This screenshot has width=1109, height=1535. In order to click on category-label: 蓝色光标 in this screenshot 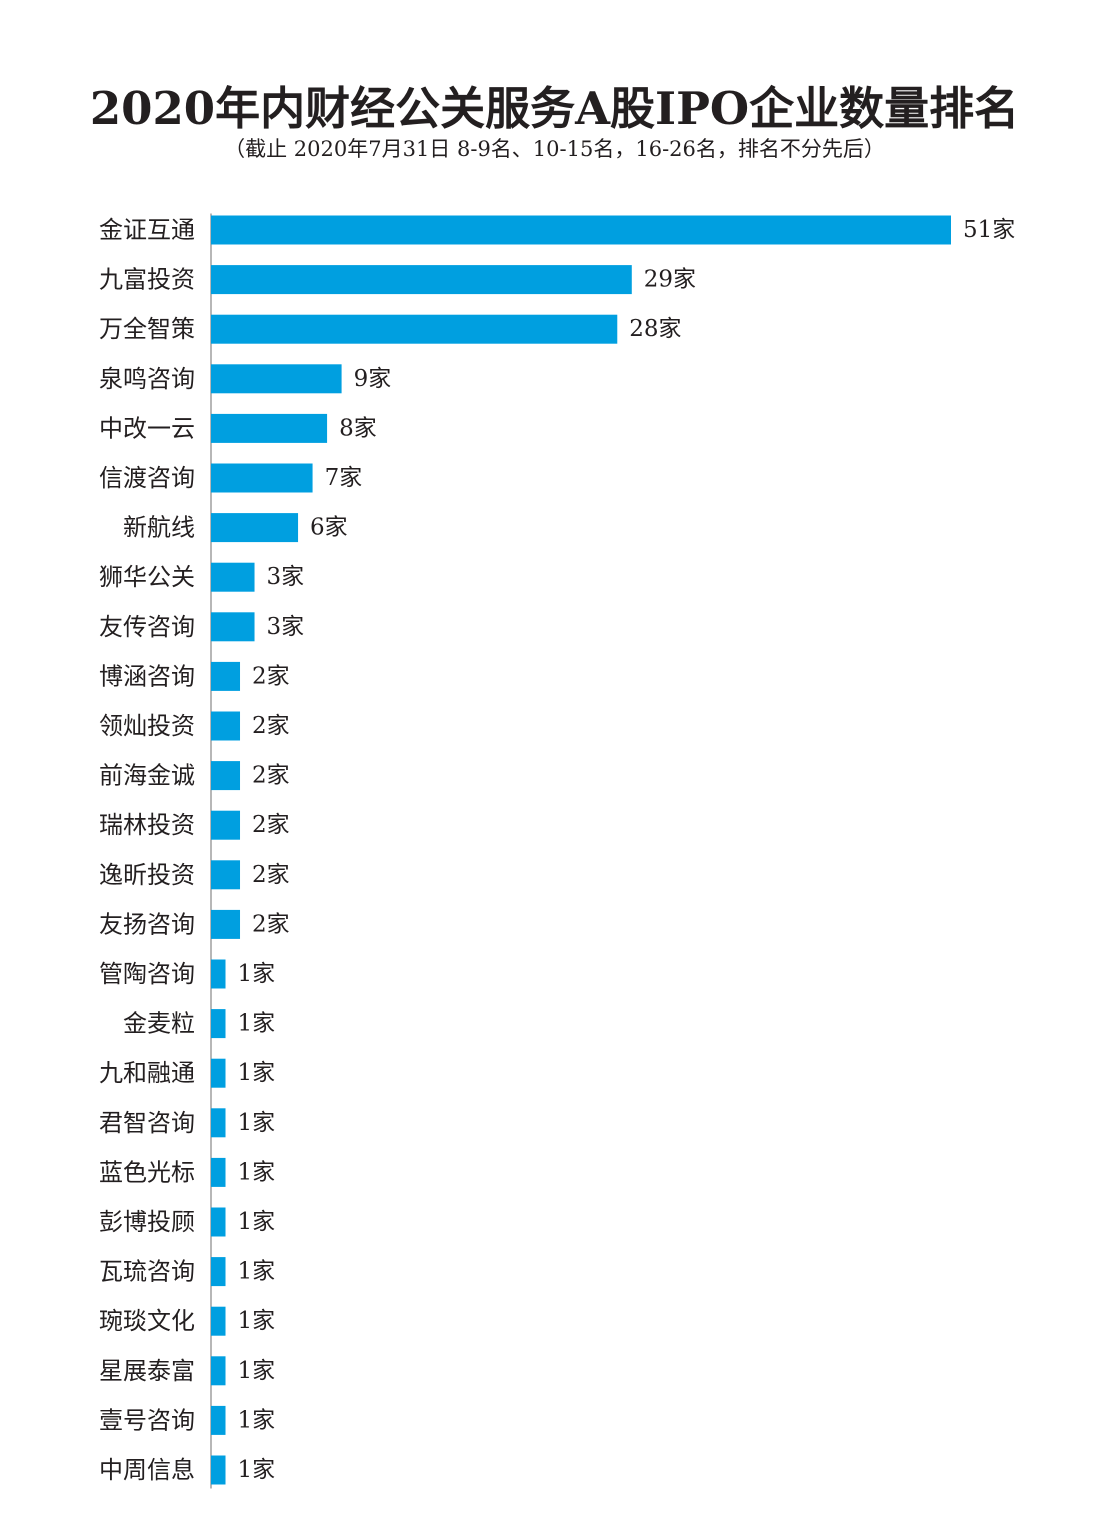, I will do `click(147, 1172)`.